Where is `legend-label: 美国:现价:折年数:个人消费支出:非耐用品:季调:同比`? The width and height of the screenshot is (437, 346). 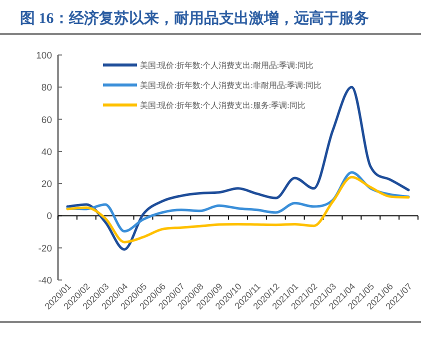 legend-label: 美国:现价:折年数:个人消费支出:非耐用品:季调:同比 is located at coordinates (231, 85).